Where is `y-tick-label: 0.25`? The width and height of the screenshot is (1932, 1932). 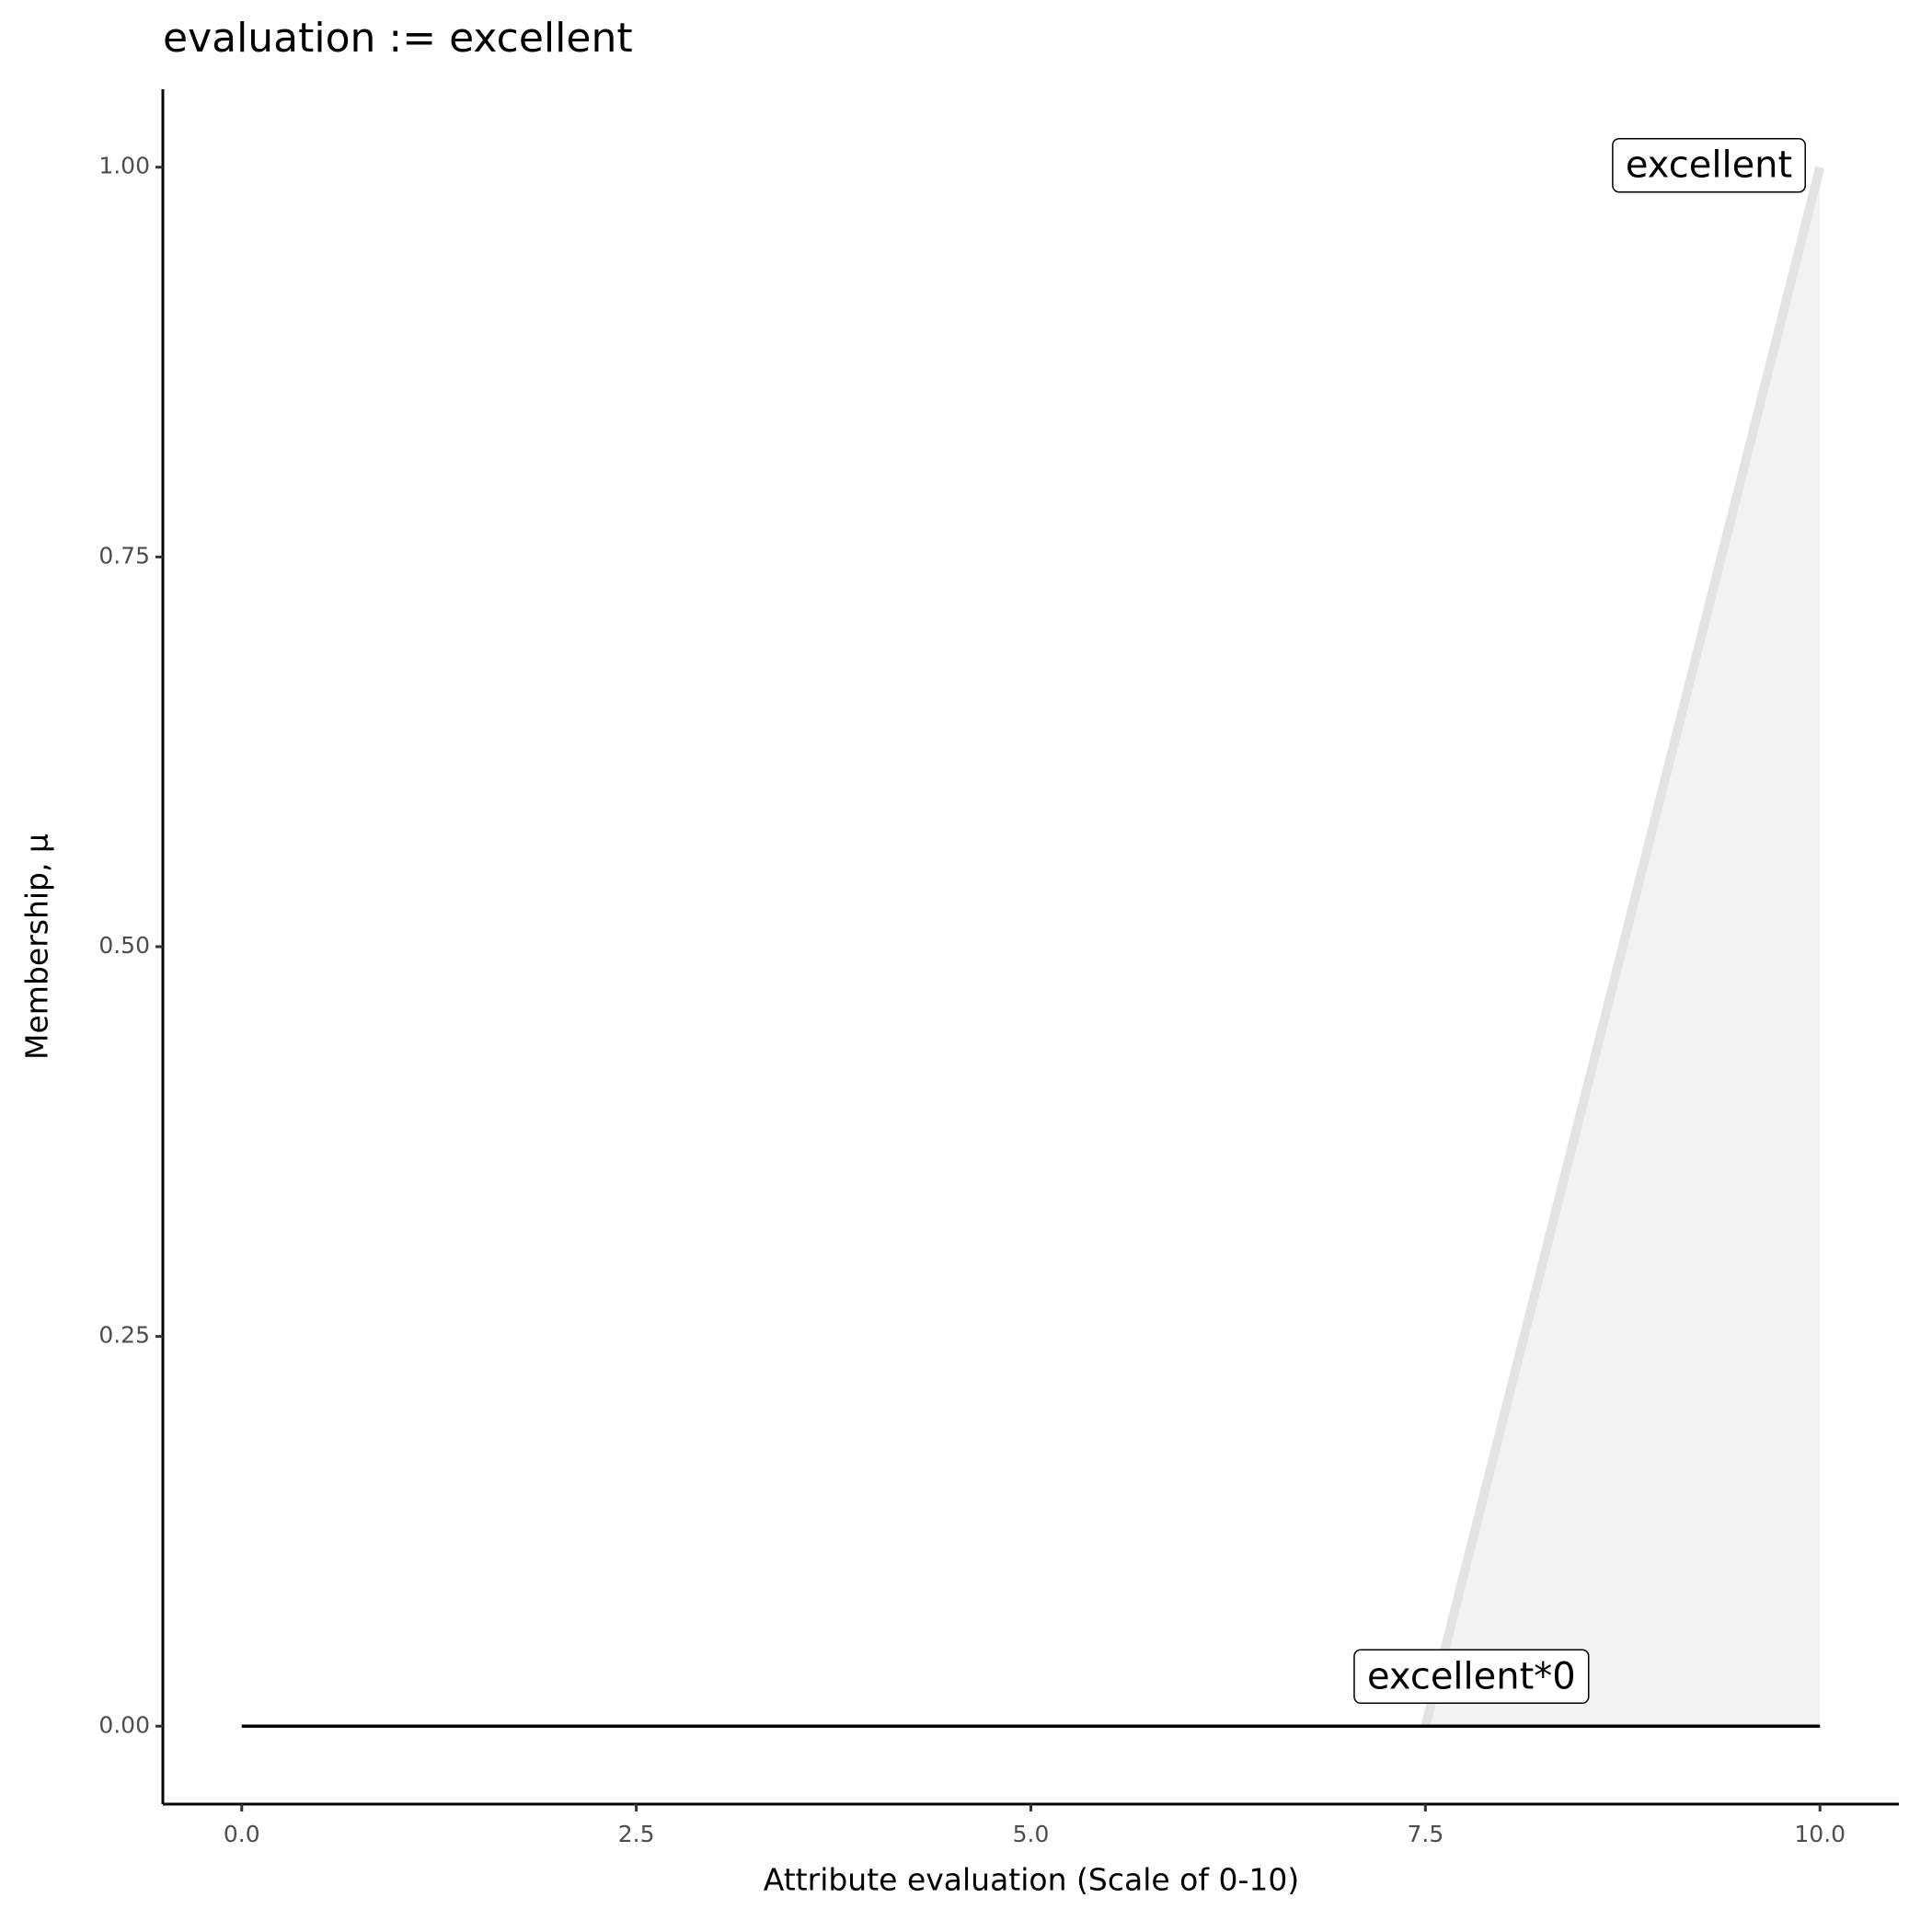 y-tick-label: 0.25 is located at coordinates (124, 1335).